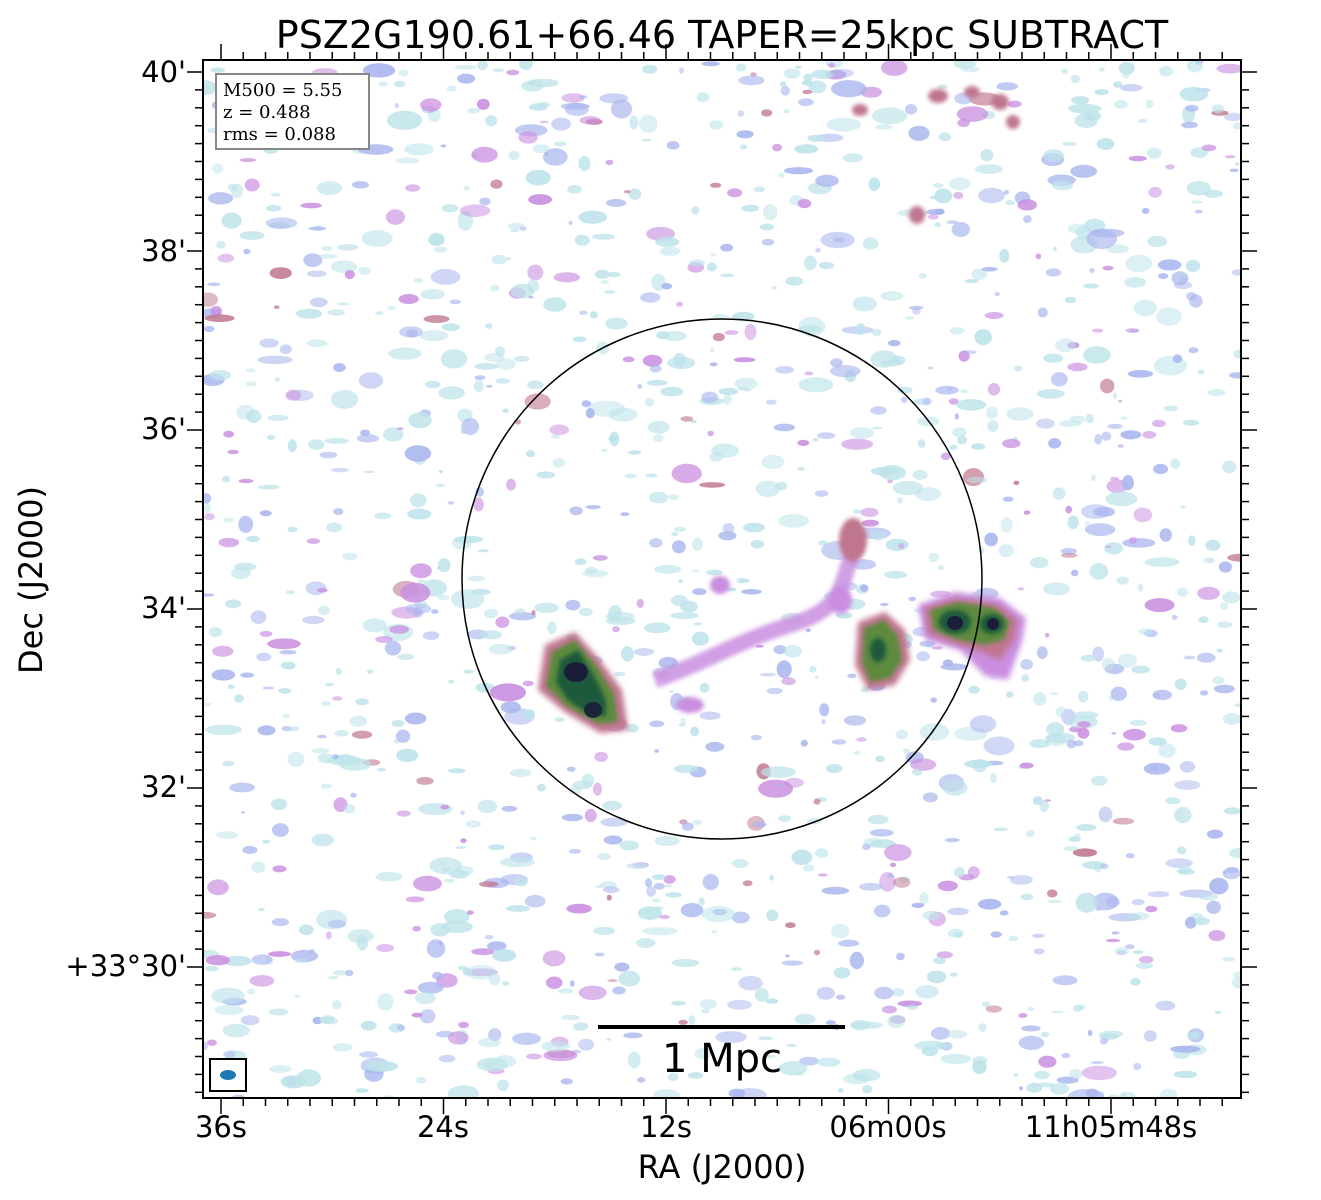 Image resolution: width=1321 pixels, height=1200 pixels. I want to click on y-tick-label: 34', so click(163, 608).